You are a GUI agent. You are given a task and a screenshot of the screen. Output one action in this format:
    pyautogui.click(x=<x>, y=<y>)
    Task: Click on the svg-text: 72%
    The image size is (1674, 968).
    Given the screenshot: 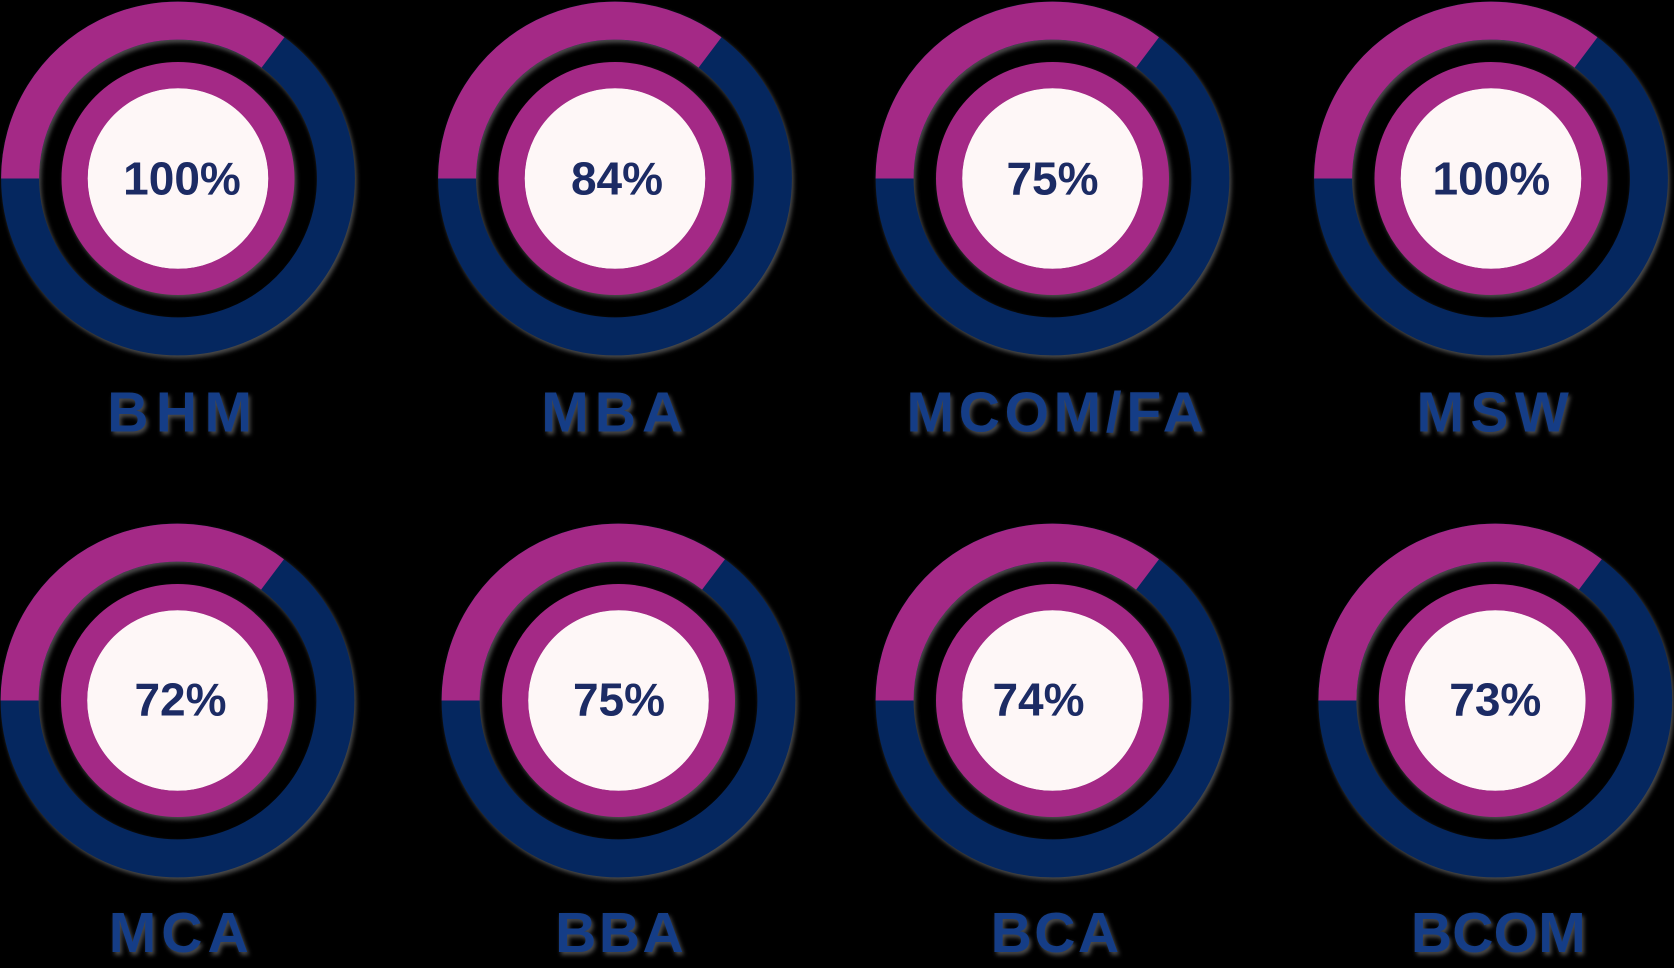 What is the action you would take?
    pyautogui.click(x=180, y=699)
    